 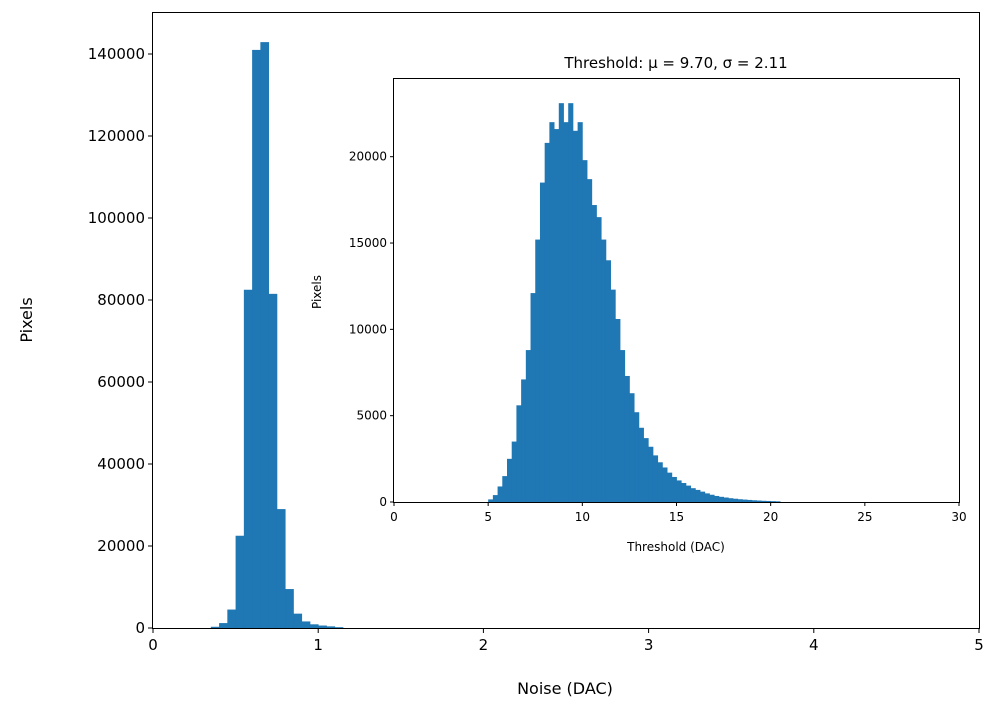 What do you see at coordinates (814, 645) in the screenshot?
I see `main-x-tick-label: 4` at bounding box center [814, 645].